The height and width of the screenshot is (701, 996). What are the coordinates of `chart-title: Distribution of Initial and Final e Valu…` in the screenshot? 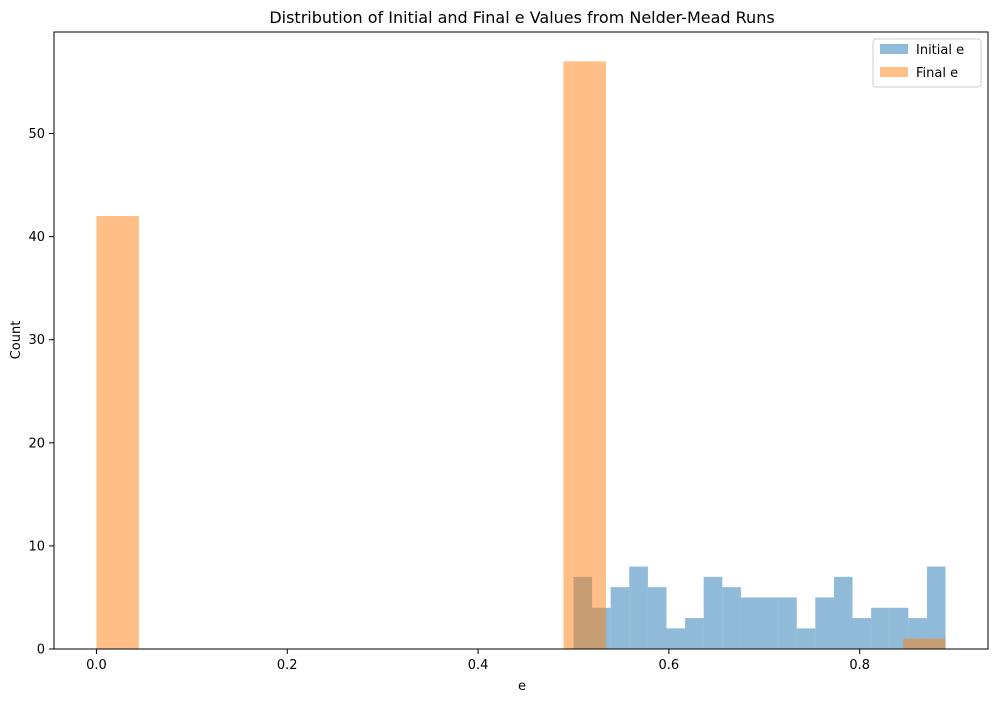 It's located at (521, 17).